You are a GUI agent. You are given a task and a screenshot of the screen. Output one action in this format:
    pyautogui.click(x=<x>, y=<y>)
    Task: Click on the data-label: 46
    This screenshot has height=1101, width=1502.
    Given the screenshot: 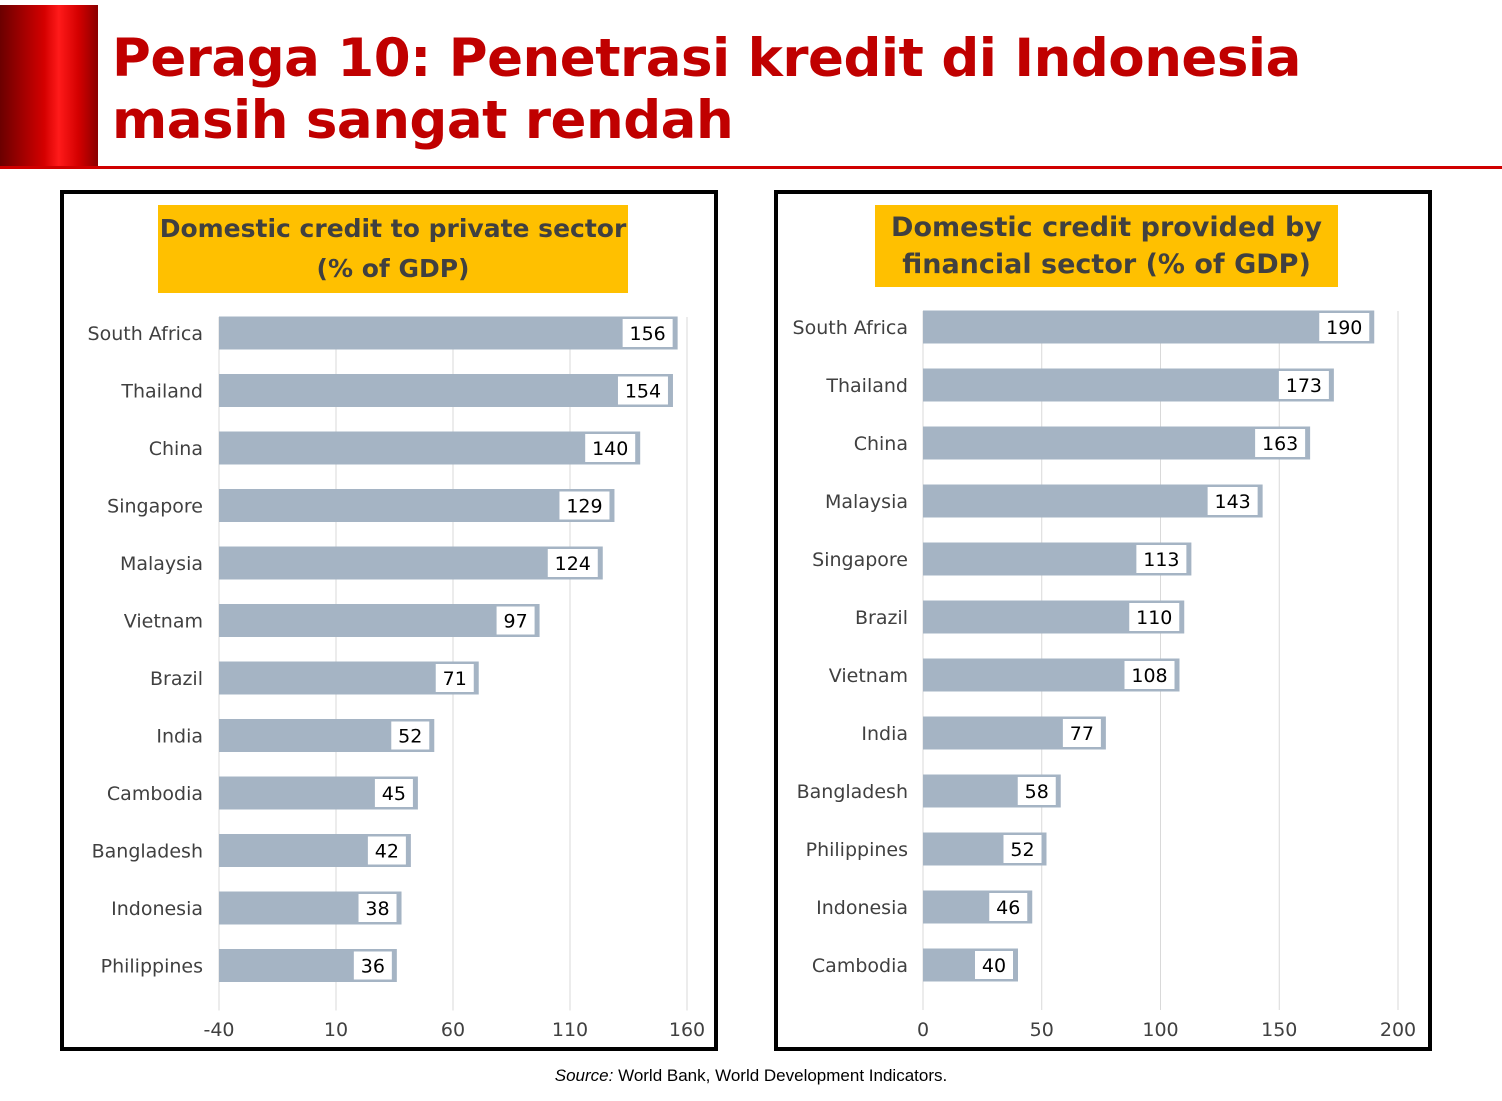 What is the action you would take?
    pyautogui.click(x=1008, y=908)
    